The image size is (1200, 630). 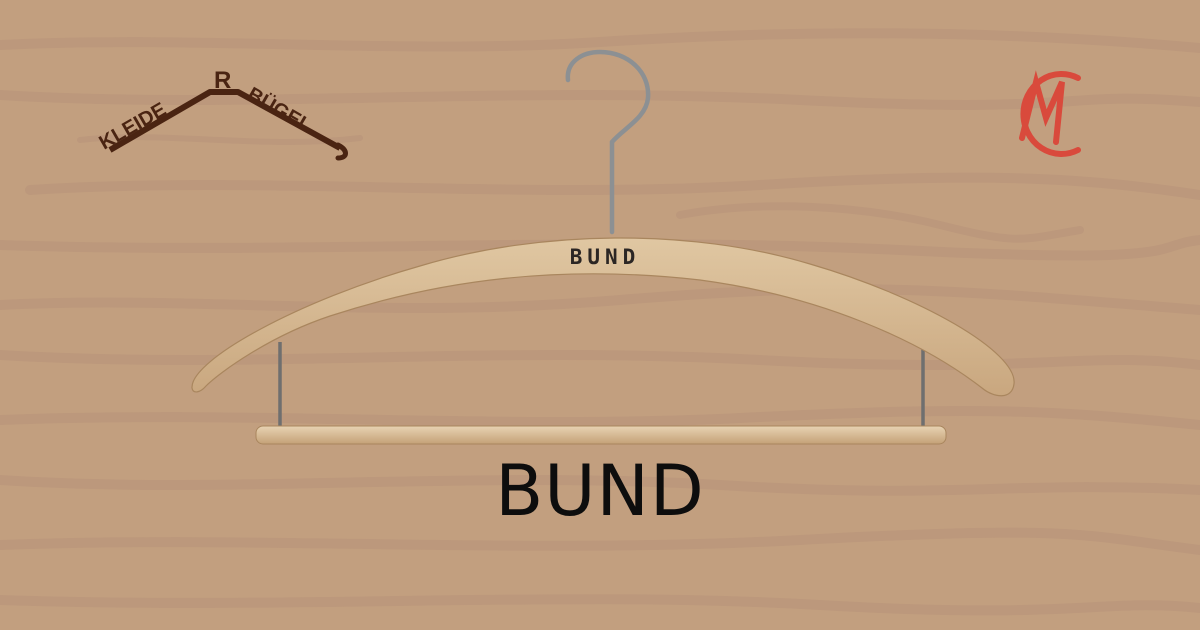 I want to click on svg-text: R, so click(x=222, y=80).